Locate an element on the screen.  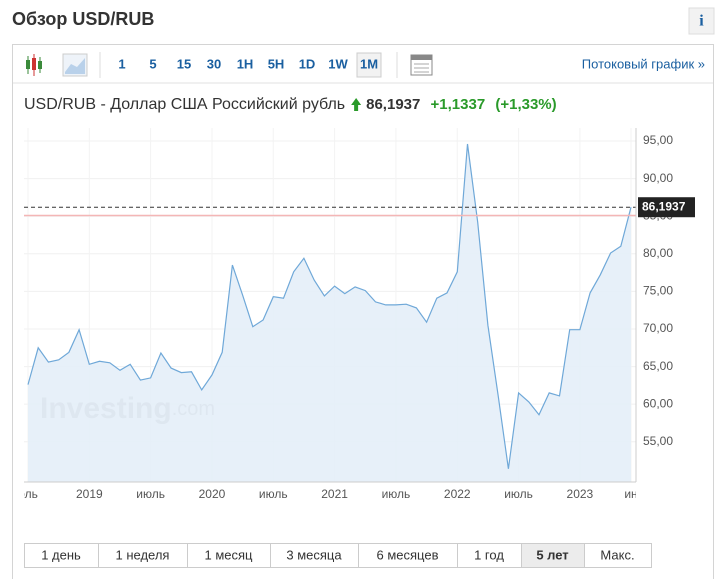
x-tick-label: 2019 is located at coordinates (89, 494).